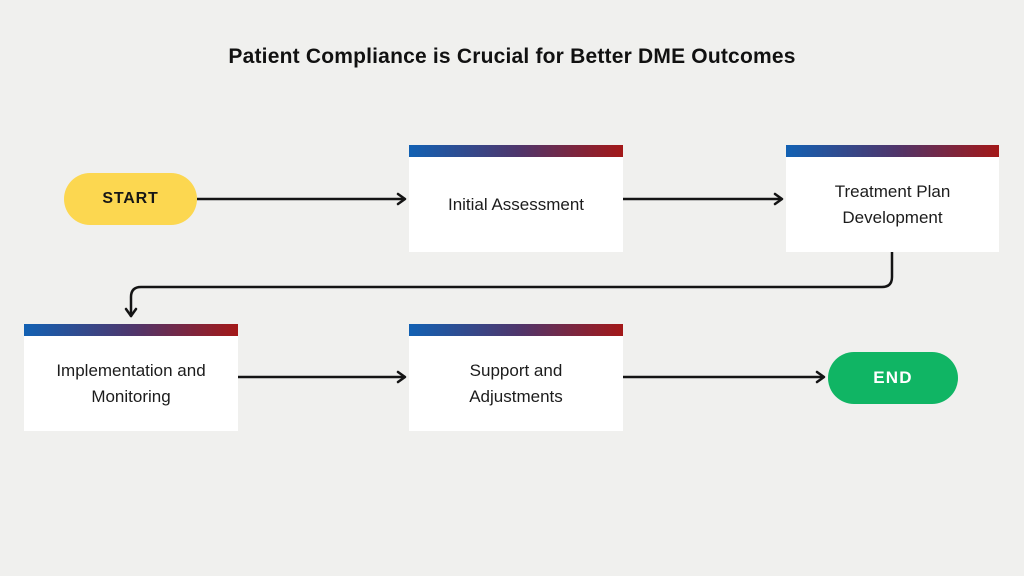 The width and height of the screenshot is (1024, 576). What do you see at coordinates (516, 204) in the screenshot?
I see `initial-assessment-label: Initial Assessment` at bounding box center [516, 204].